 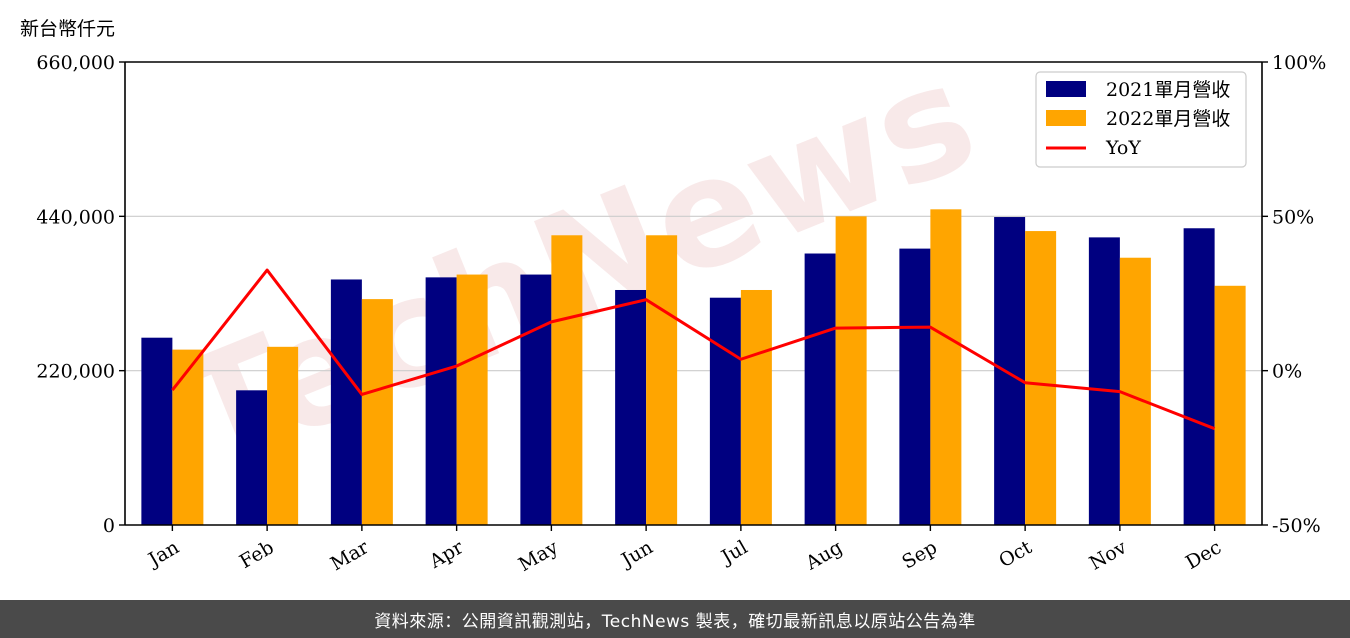 I want to click on bar-2022-dec, so click(x=1230, y=405).